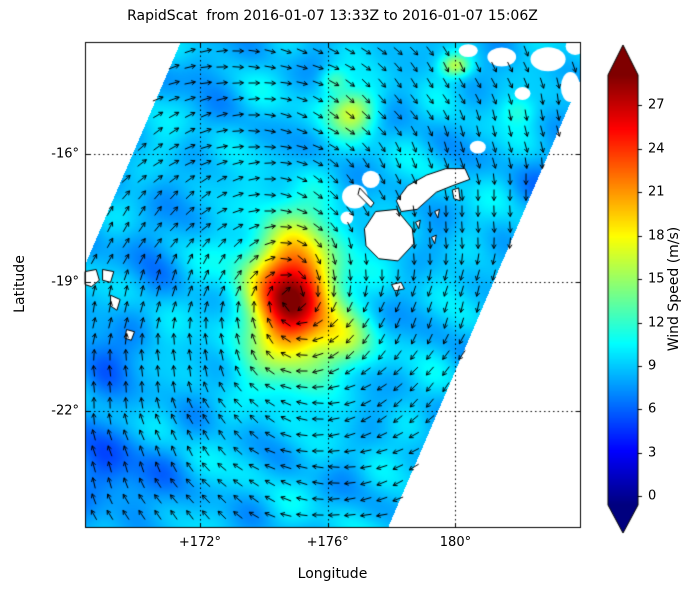 This screenshot has height=593, width=689. Describe the element at coordinates (327, 542) in the screenshot. I see `x-axis-tick-label: +176°` at that location.